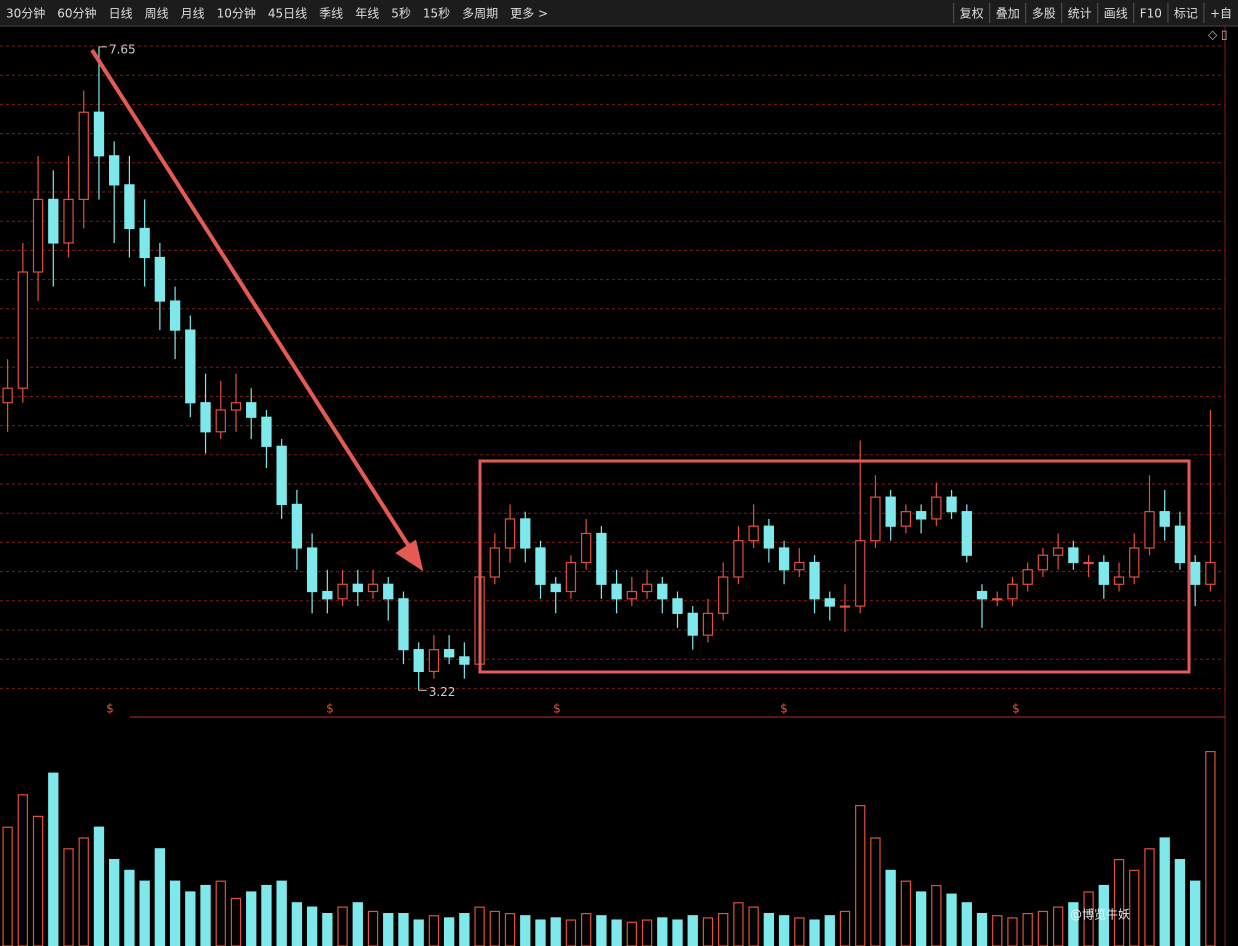 This screenshot has width=1238, height=946. Describe the element at coordinates (619, 13) in the screenshot. I see `toolbar` at that location.